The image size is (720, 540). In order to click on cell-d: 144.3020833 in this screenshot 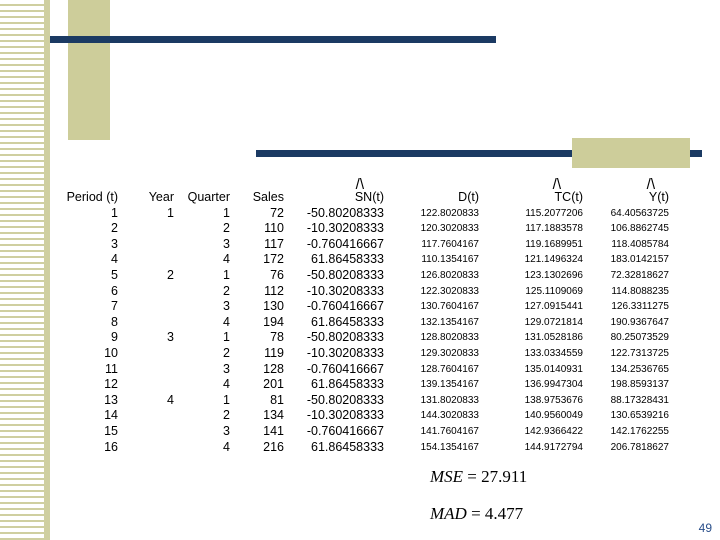, I will do `click(449, 416)`.